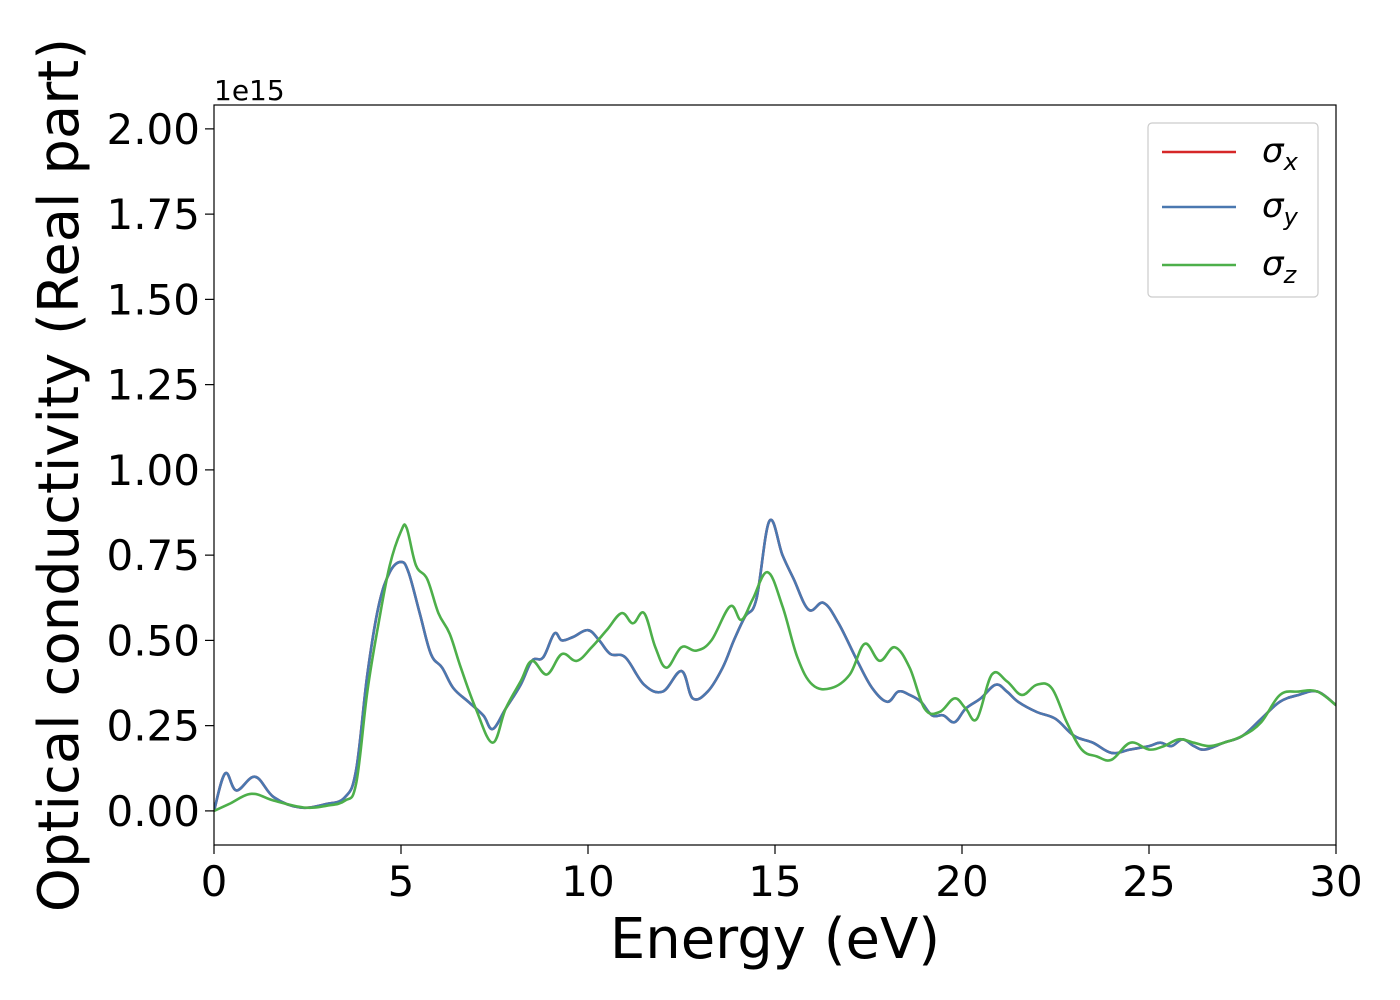  I want to click on legend: σx σy σz, so click(1233, 210).